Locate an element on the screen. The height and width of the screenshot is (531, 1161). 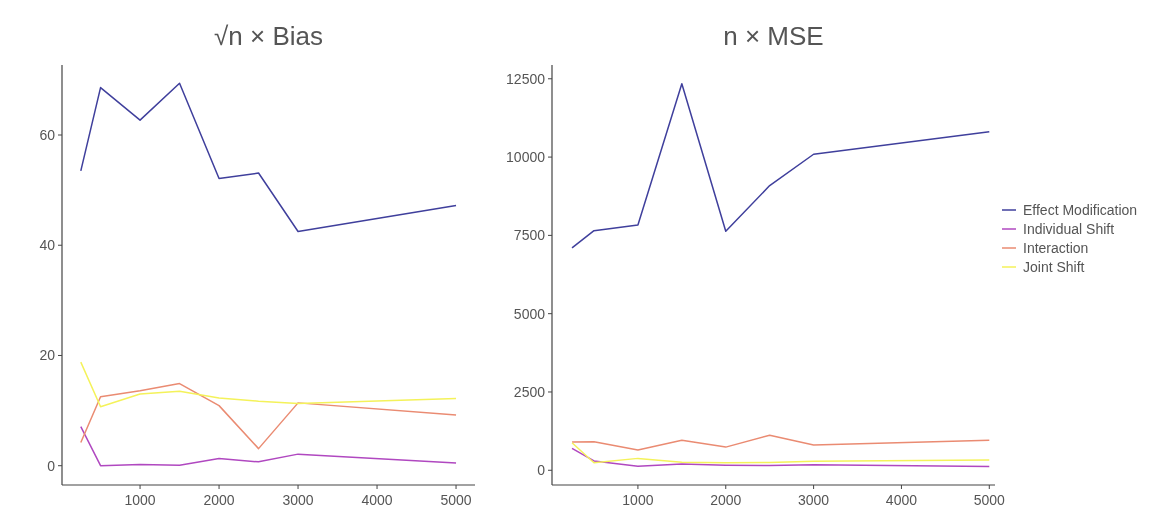
y-tick-label: 7500 is located at coordinates (529, 235).